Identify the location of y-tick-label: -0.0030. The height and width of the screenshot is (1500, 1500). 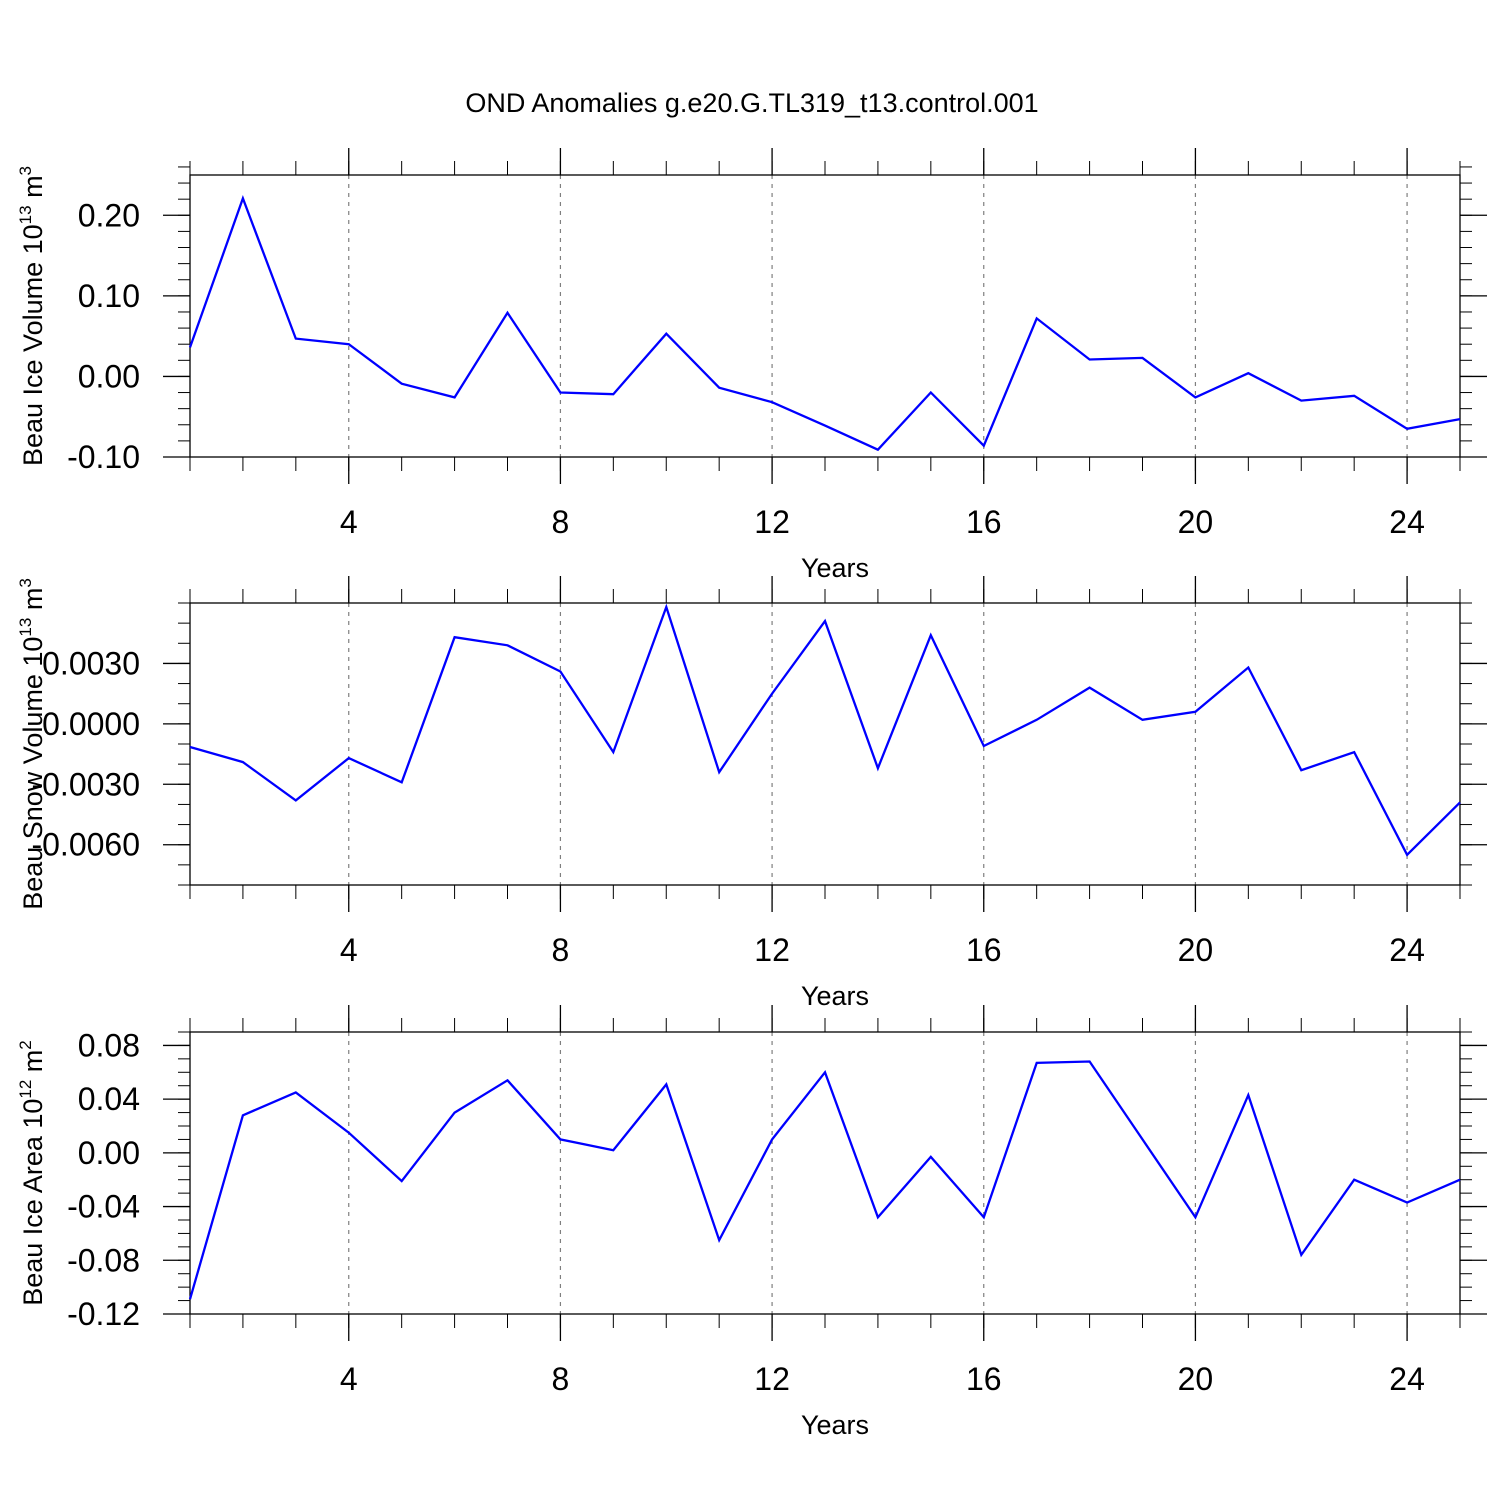
(85, 784).